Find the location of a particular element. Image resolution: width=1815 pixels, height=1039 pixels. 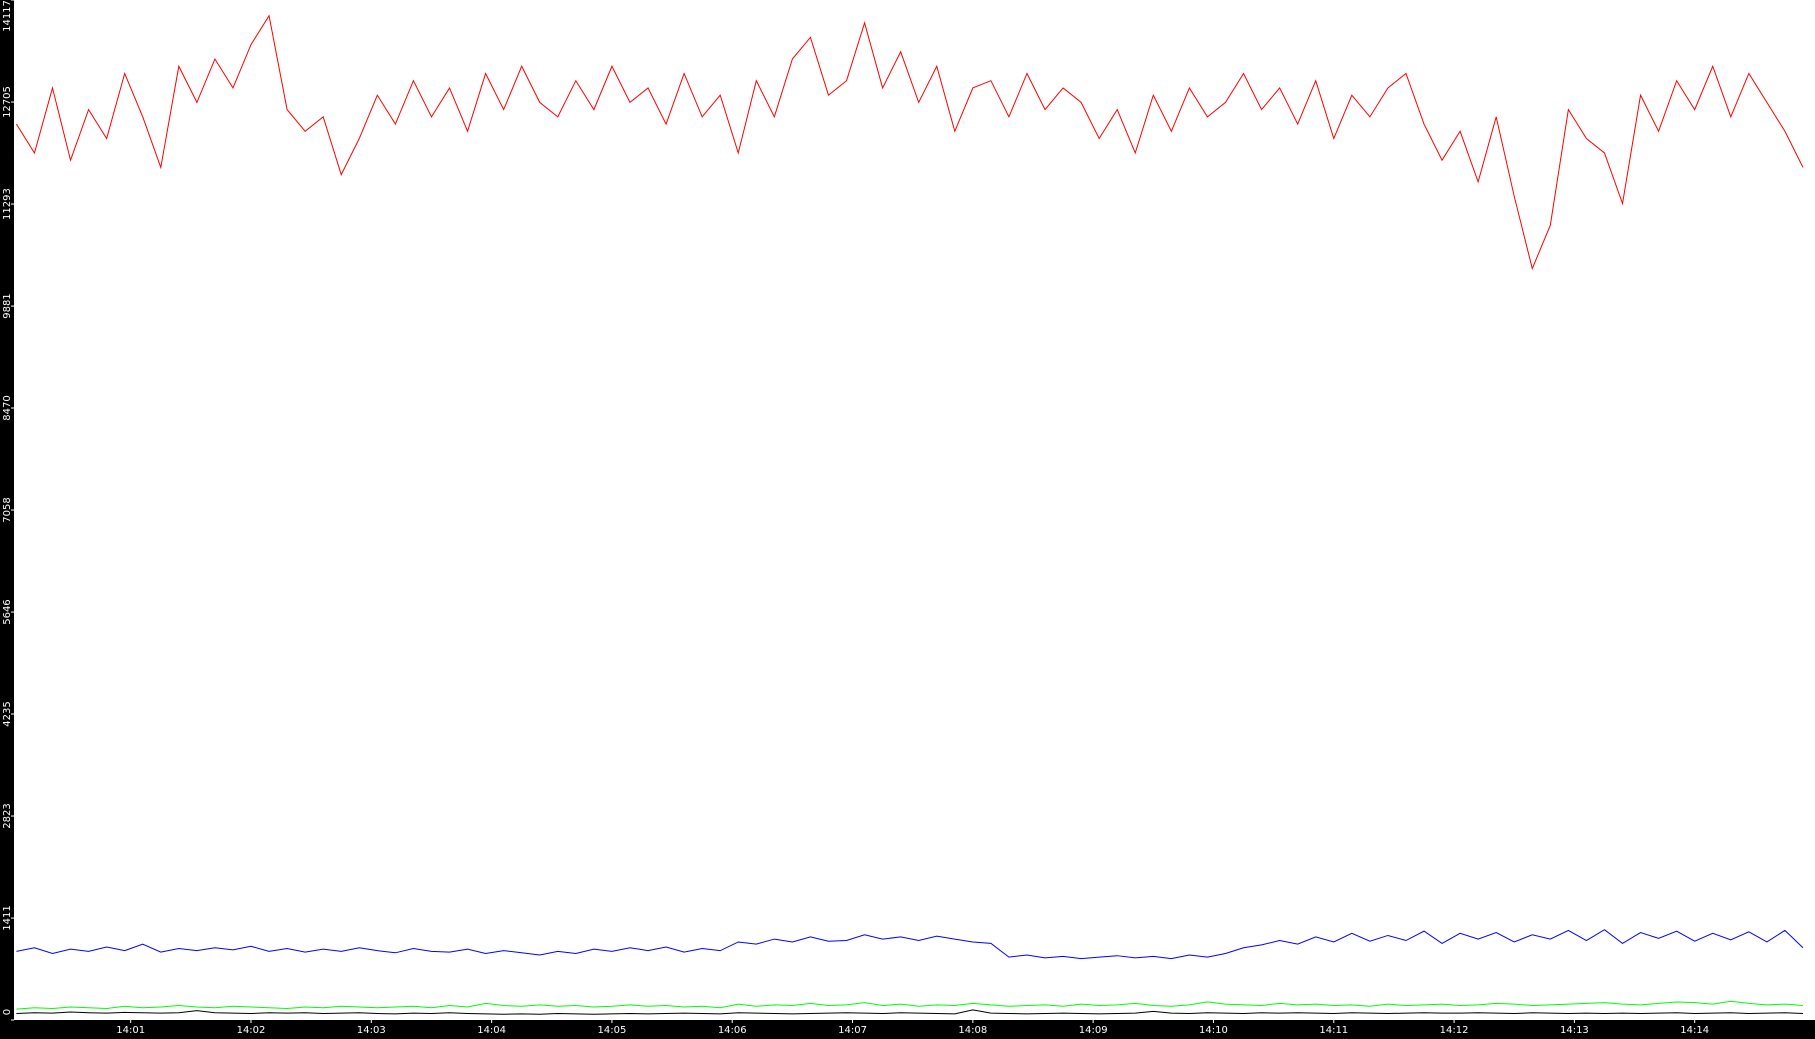

y-axis-strip is located at coordinates (7, 519).